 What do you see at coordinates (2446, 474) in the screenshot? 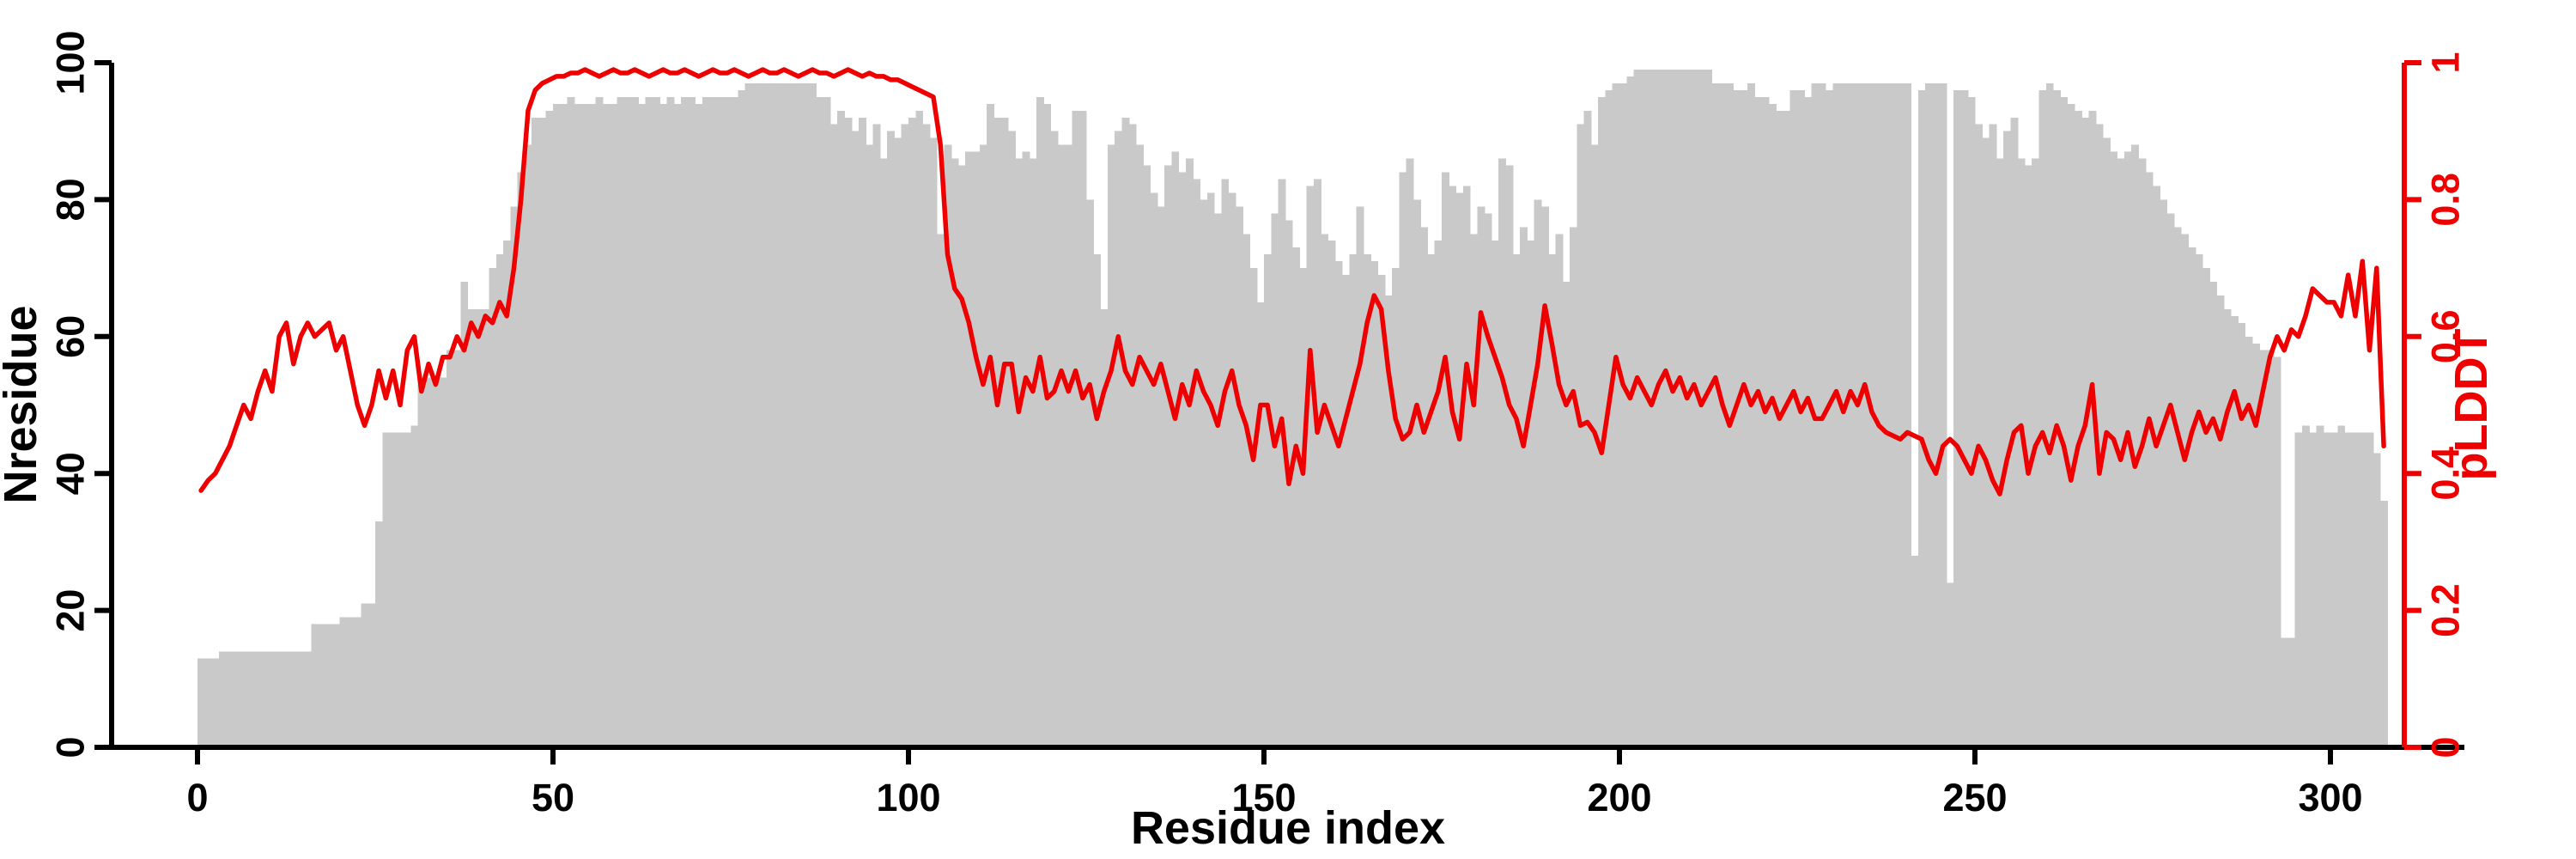
I see `right-tick-label-0.4: 0.4` at bounding box center [2446, 474].